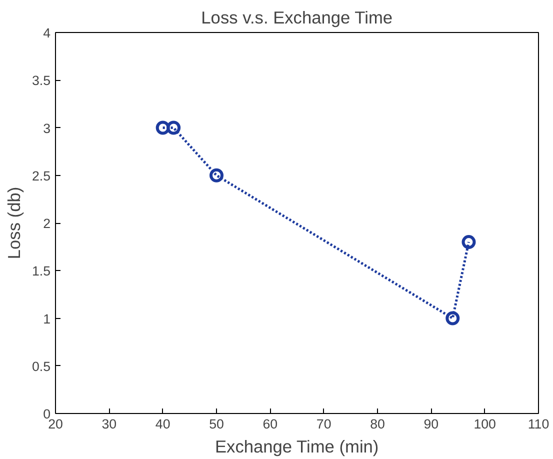 The width and height of the screenshot is (553, 459). Describe the element at coordinates (47, 33) in the screenshot. I see `y-tick-label: 4` at that location.